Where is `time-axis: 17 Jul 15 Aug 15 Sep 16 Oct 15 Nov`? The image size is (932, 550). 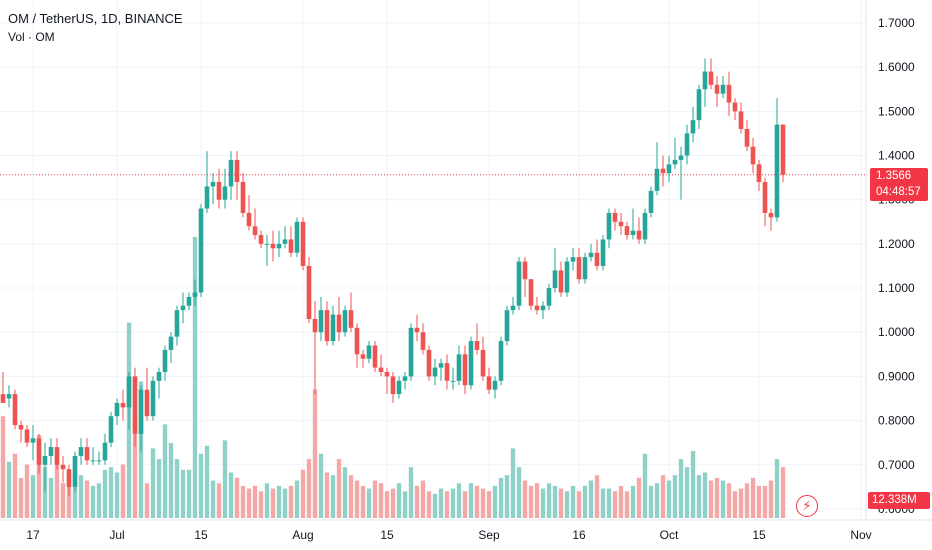
time-axis: 17 Jul 15 Aug 15 Sep 16 Oct 15 Nov is located at coordinates (448, 535).